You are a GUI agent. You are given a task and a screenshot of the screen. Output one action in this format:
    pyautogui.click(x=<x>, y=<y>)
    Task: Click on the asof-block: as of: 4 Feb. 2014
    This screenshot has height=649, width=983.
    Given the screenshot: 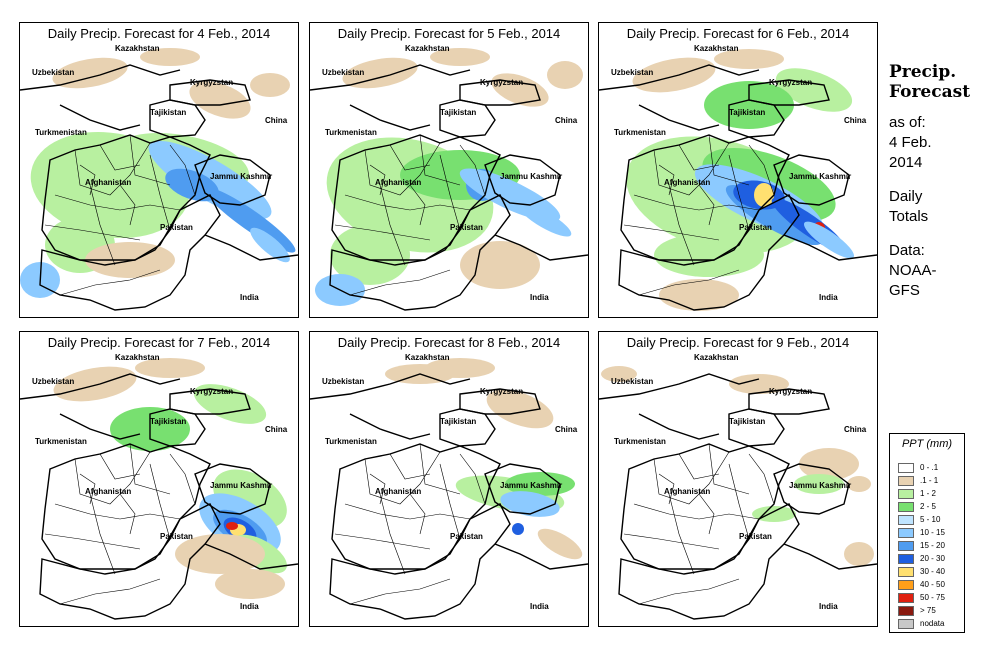 What is the action you would take?
    pyautogui.click(x=935, y=143)
    